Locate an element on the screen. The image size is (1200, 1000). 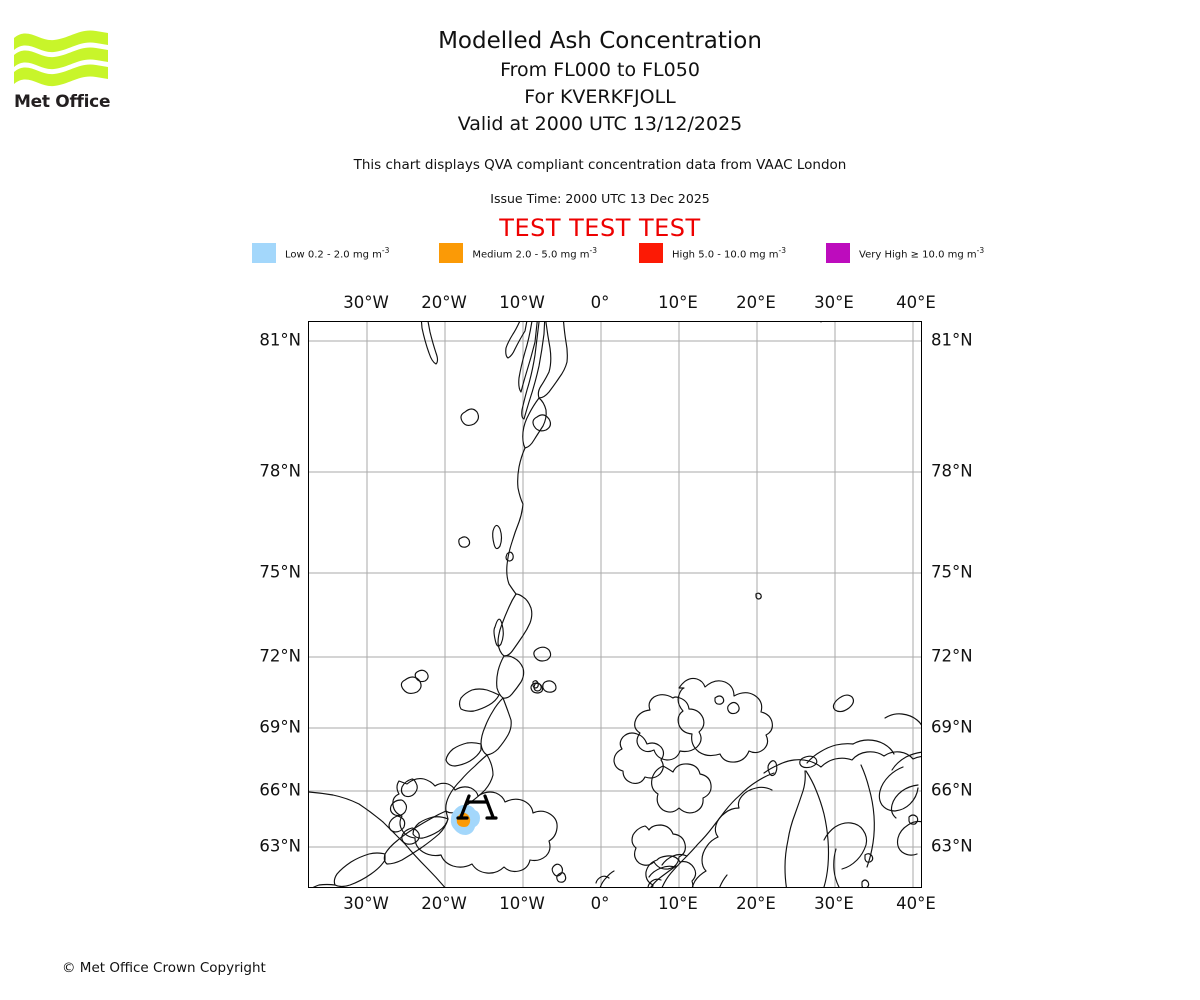
copyright-notice: © Met Office Crown Copyright is located at coordinates (164, 968).